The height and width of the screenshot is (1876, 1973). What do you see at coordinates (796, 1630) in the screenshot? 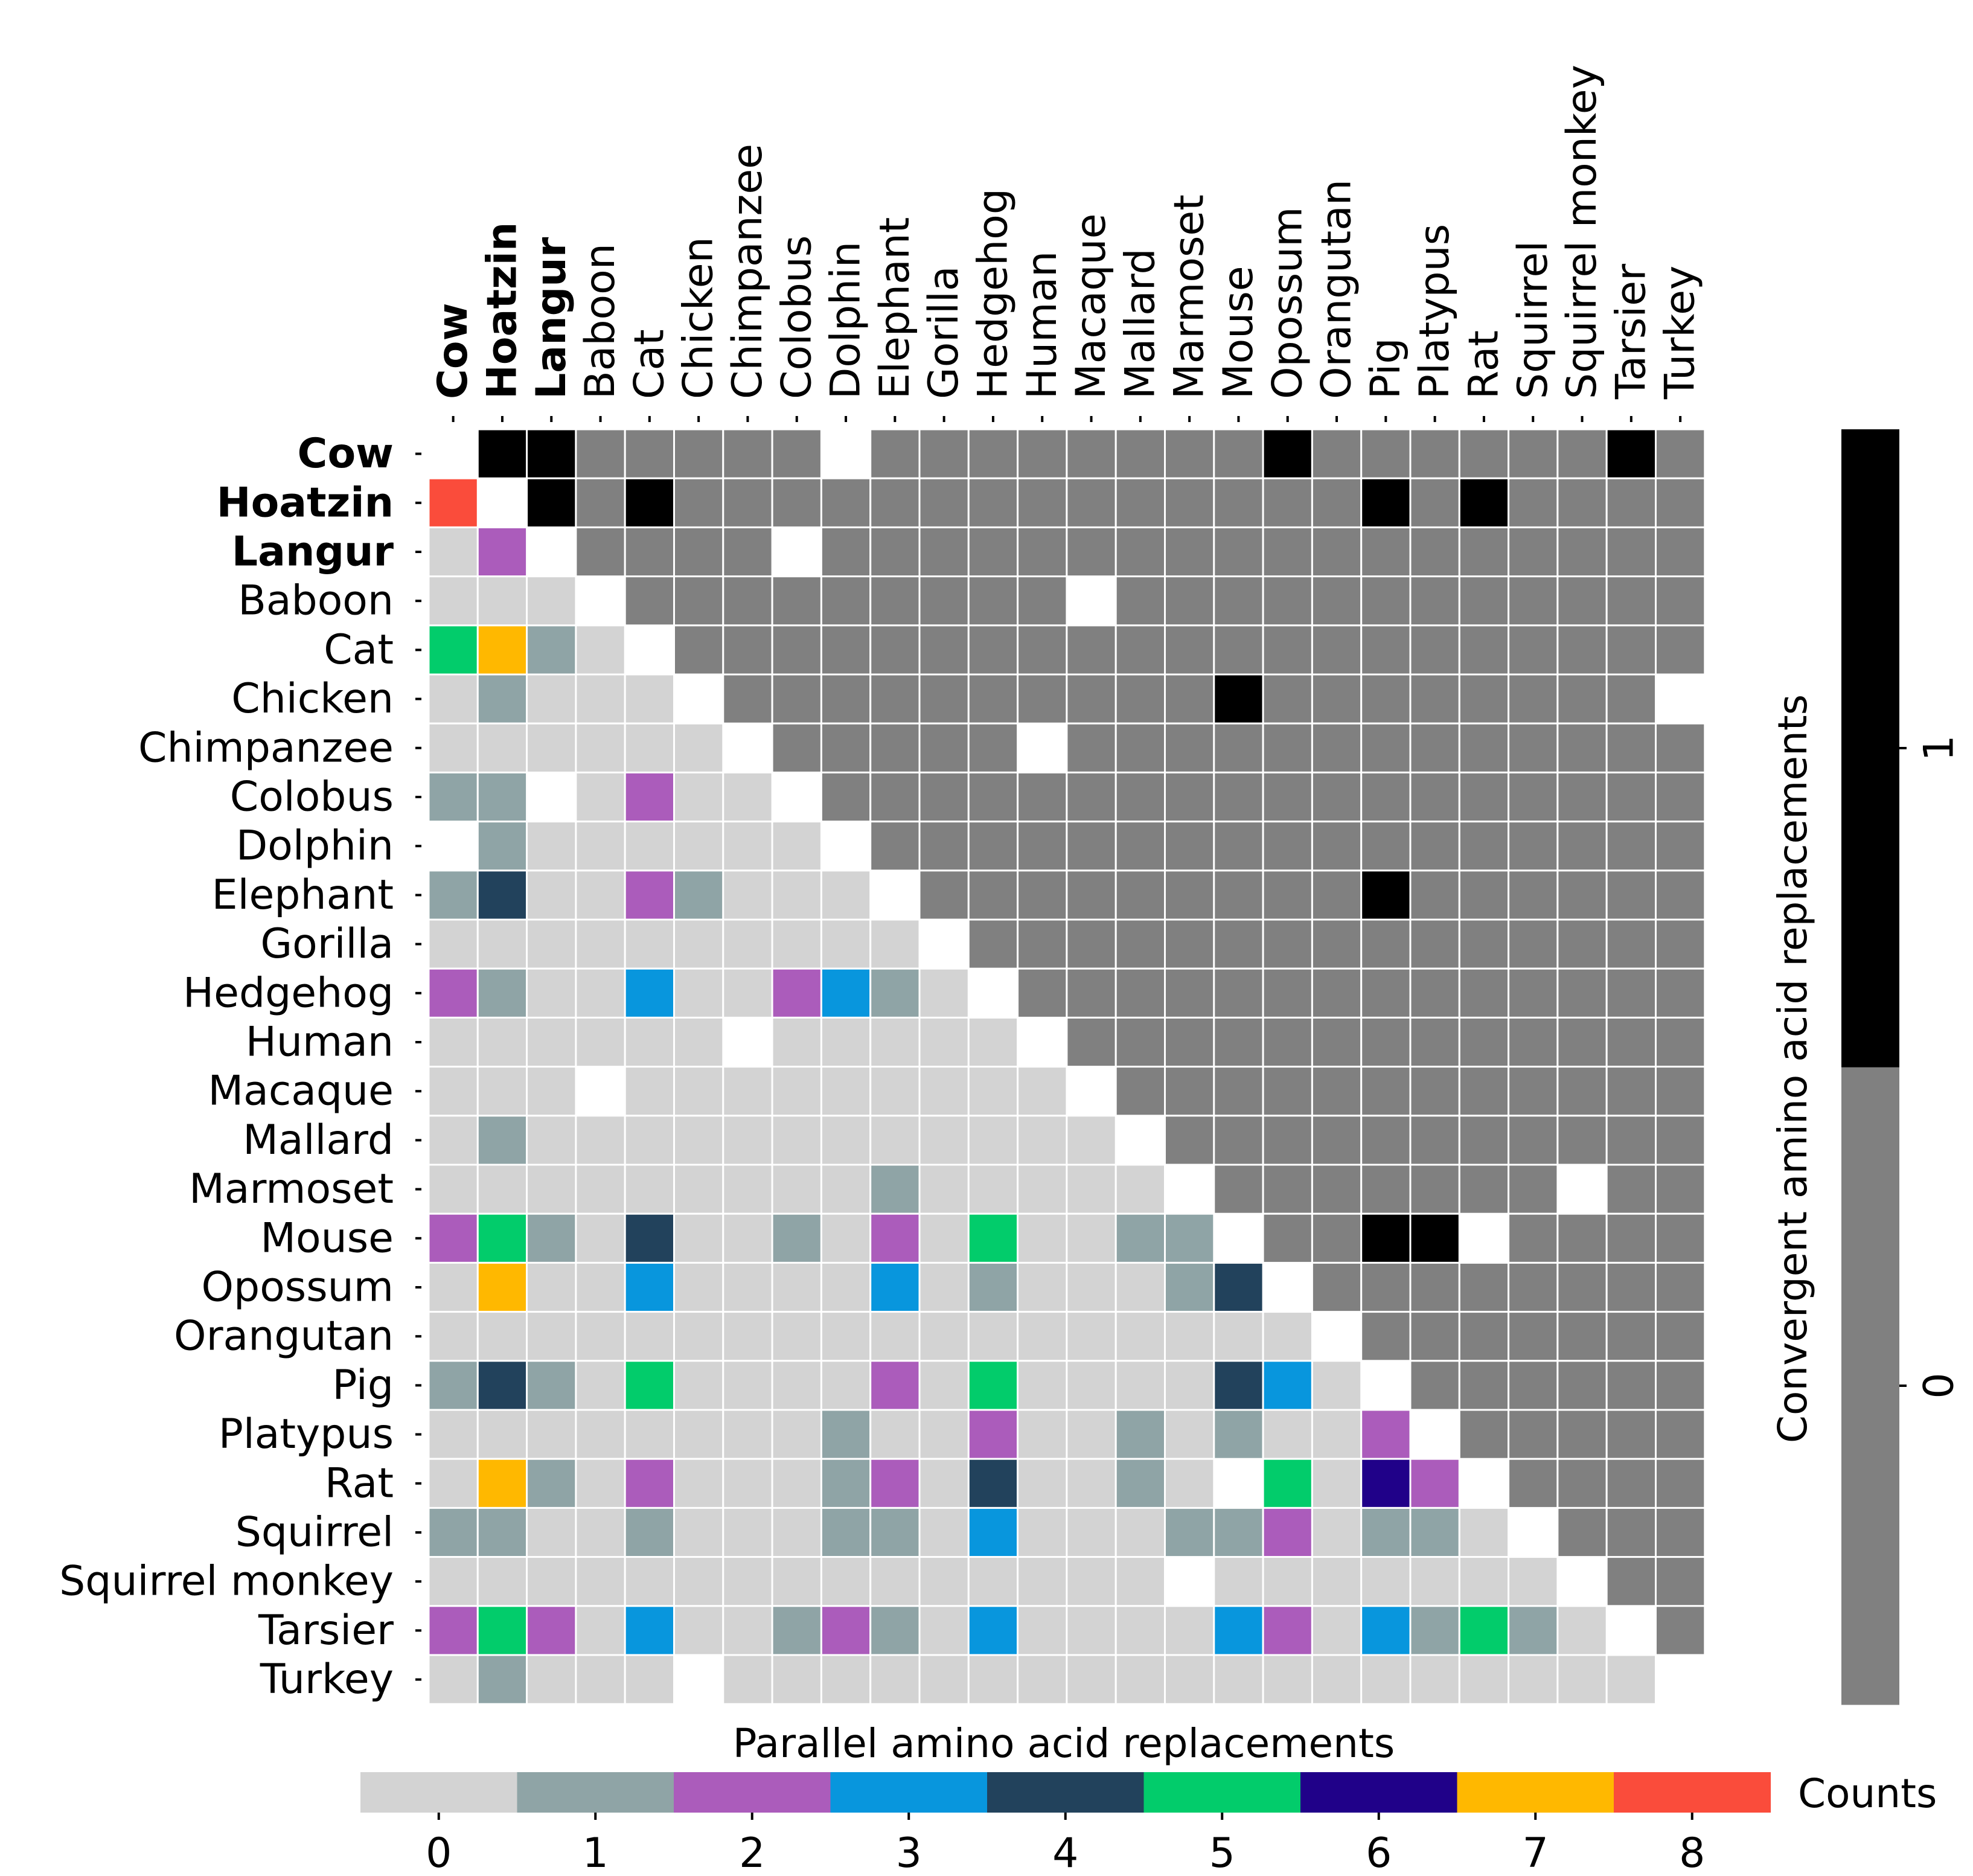
I see `parallel-cell-tarsier-colobus` at bounding box center [796, 1630].